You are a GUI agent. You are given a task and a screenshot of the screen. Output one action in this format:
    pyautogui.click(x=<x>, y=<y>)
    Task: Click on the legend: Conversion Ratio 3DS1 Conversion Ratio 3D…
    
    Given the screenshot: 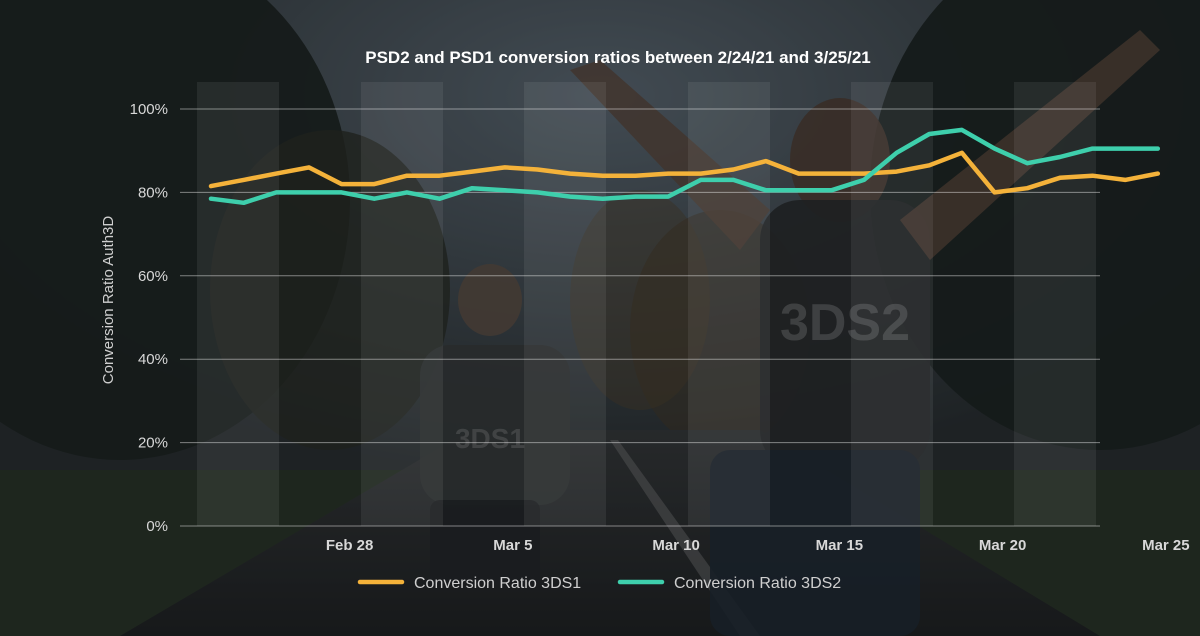 What is the action you would take?
    pyautogui.click(x=599, y=583)
    